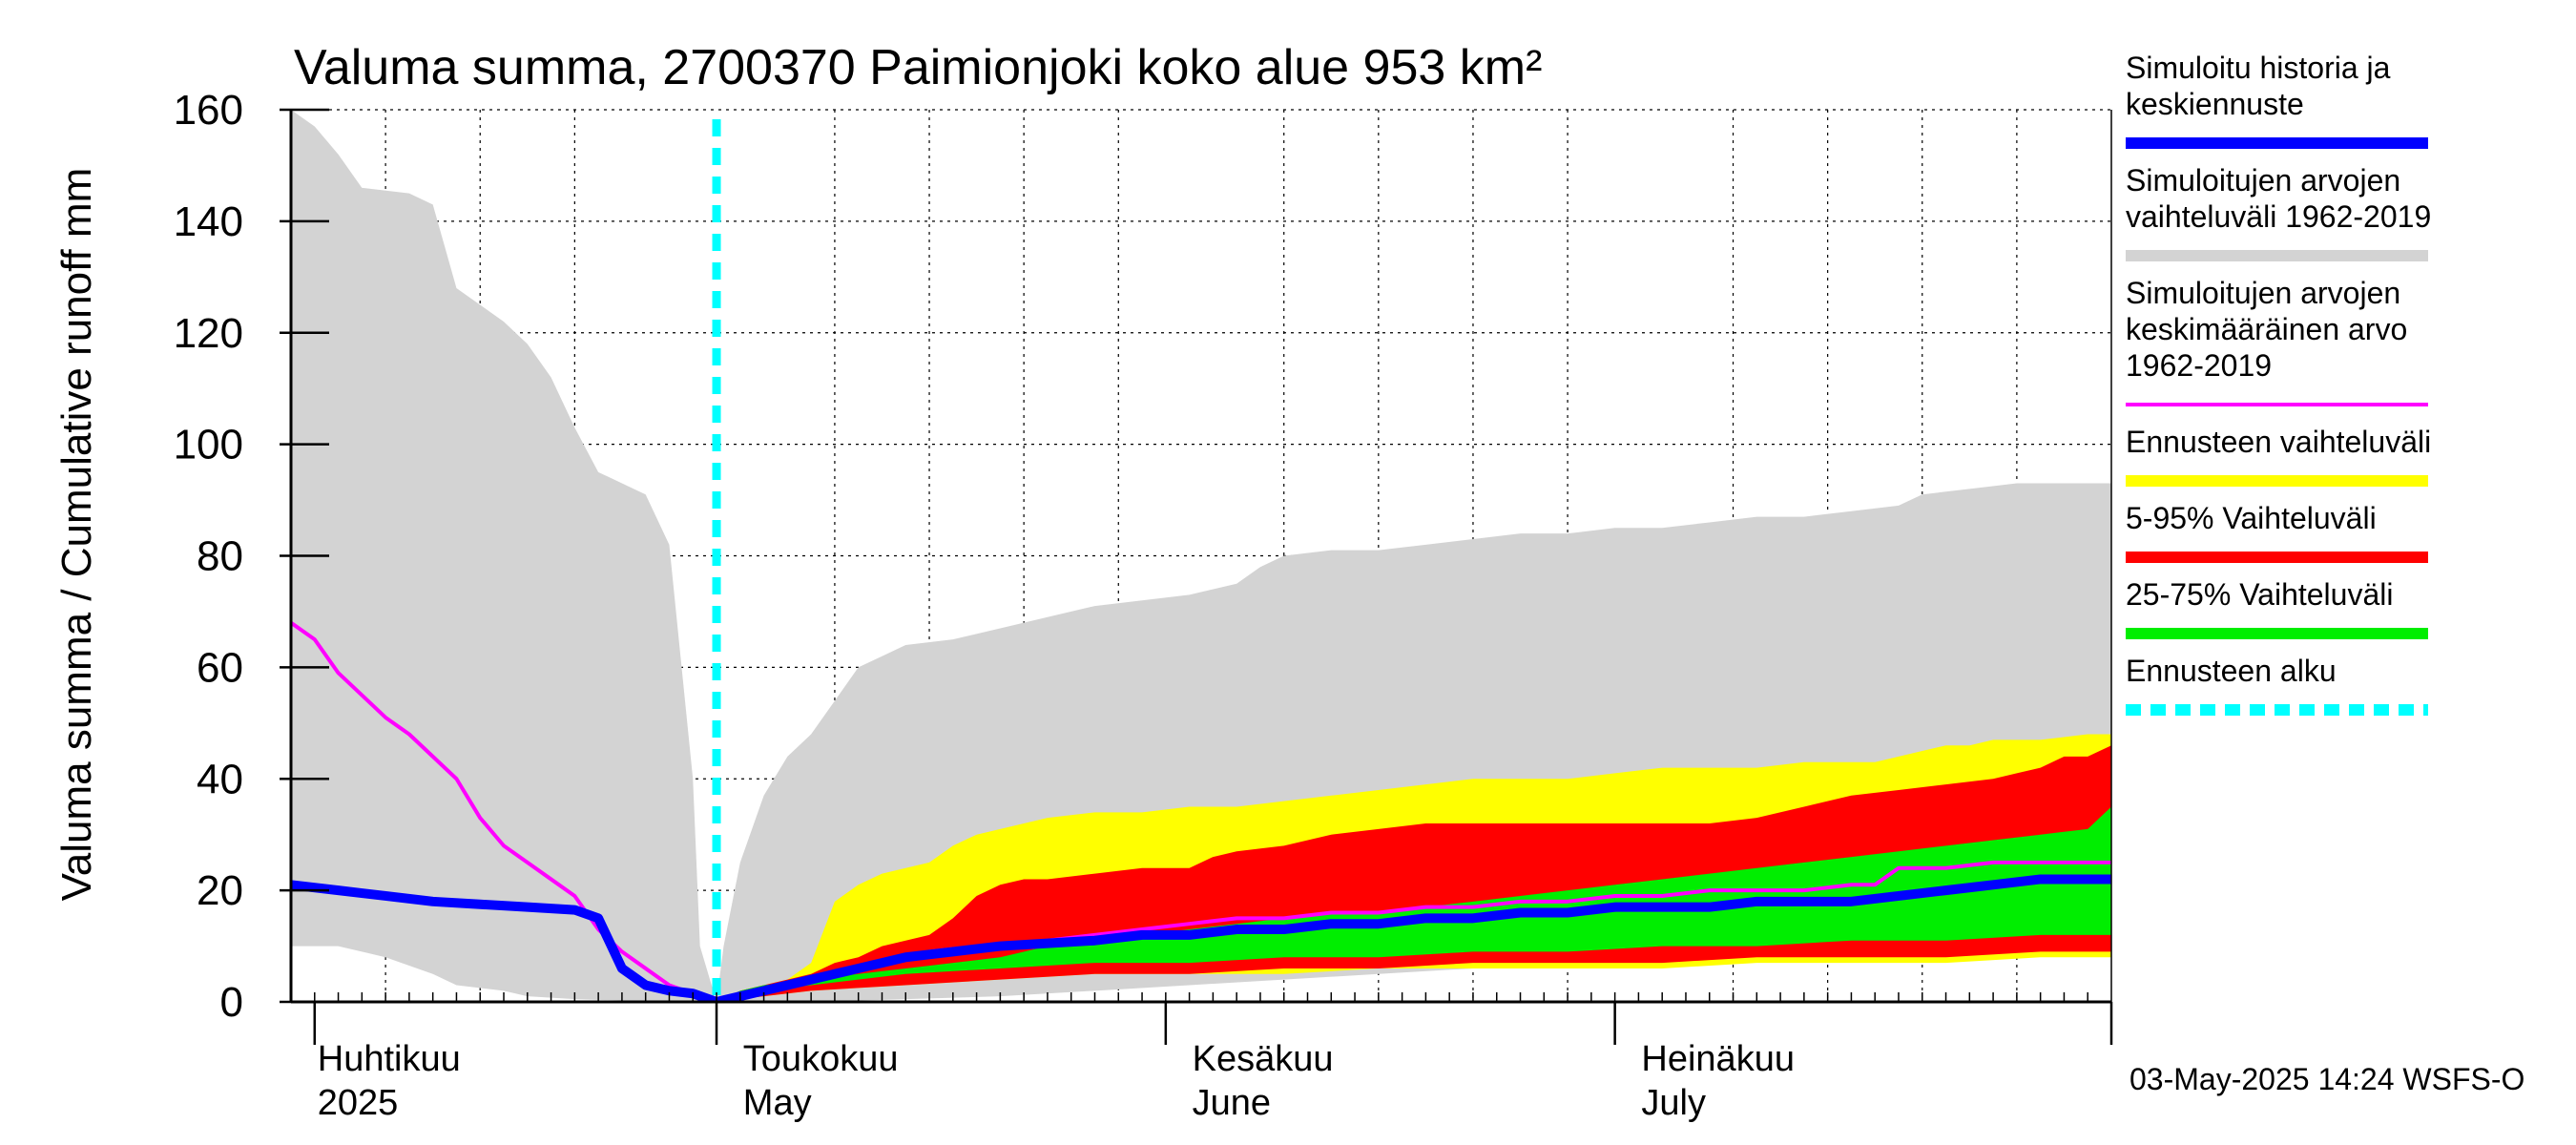 Image resolution: width=2576 pixels, height=1145 pixels. What do you see at coordinates (1718, 1059) in the screenshot?
I see `month-label: Heinäkuu` at bounding box center [1718, 1059].